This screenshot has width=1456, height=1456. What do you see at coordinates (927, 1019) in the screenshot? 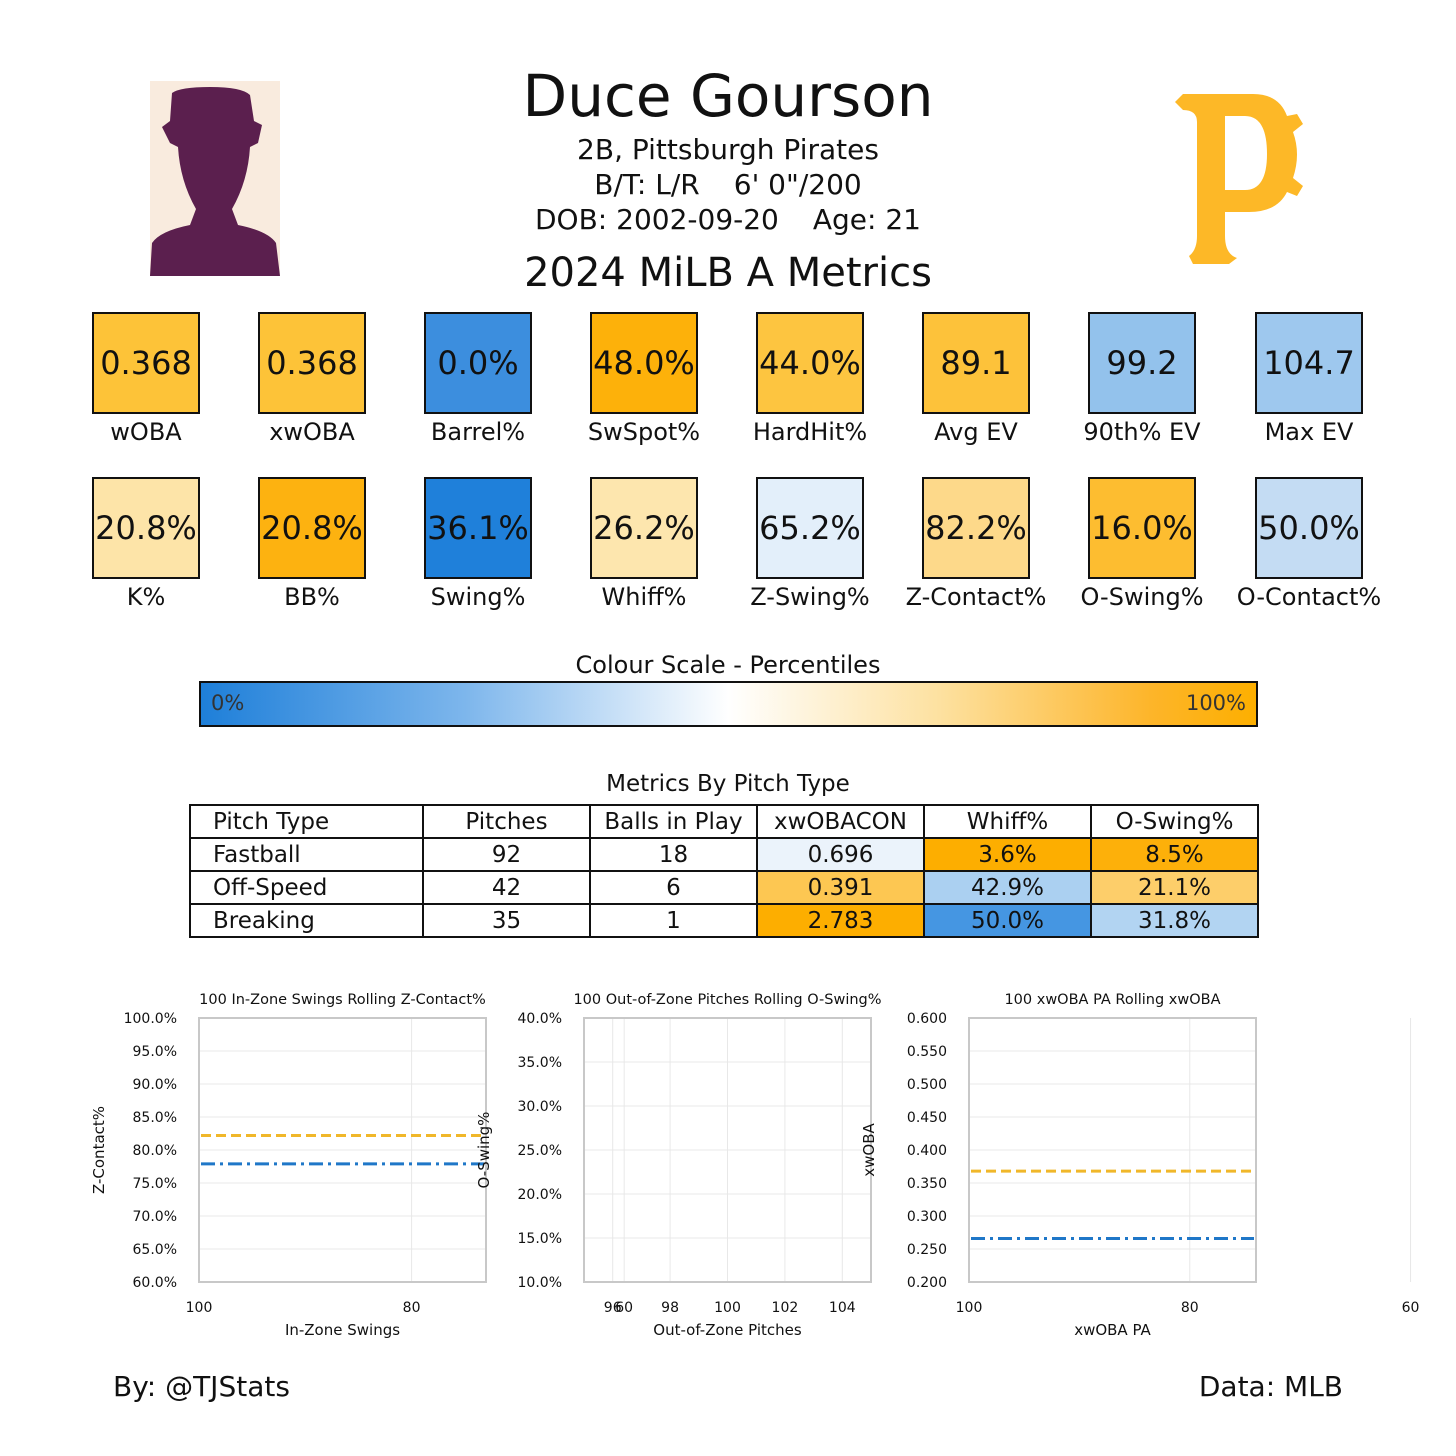
I see `y-tick-label: 0.600` at bounding box center [927, 1019].